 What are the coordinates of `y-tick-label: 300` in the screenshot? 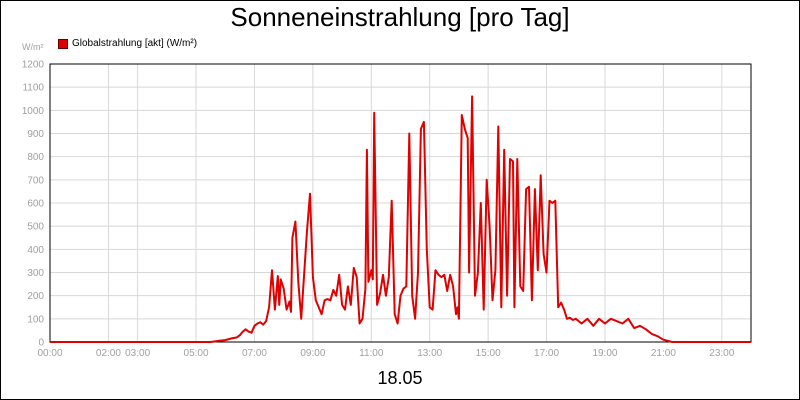 It's located at (35, 273).